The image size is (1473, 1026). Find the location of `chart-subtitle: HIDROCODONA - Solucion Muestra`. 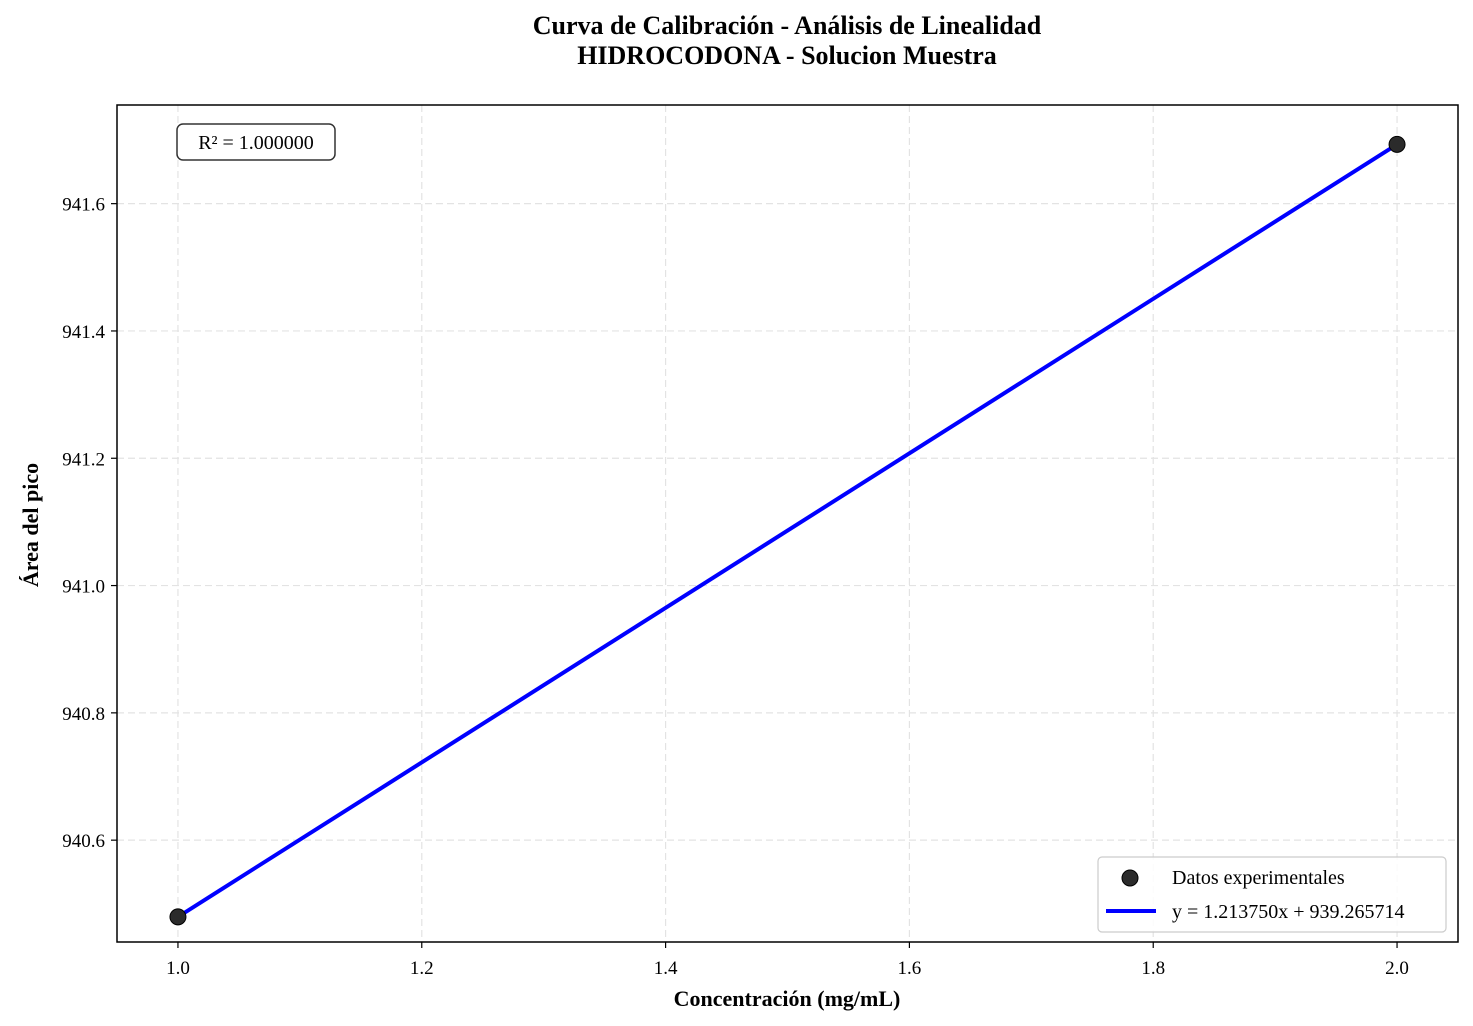

chart-subtitle: HIDROCODONA - Solucion Muestra is located at coordinates (787, 55).